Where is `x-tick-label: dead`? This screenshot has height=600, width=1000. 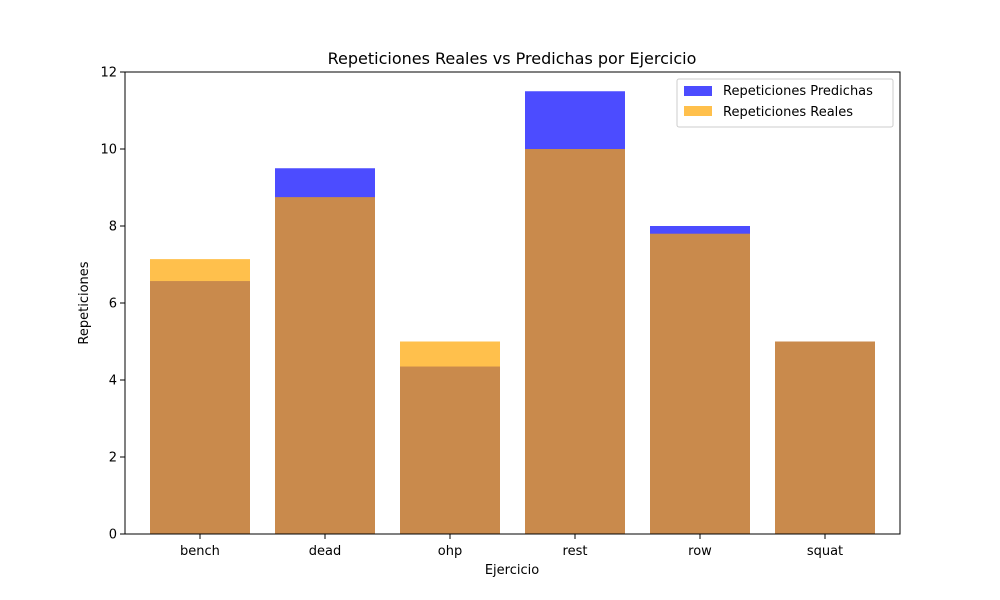 x-tick-label: dead is located at coordinates (325, 551).